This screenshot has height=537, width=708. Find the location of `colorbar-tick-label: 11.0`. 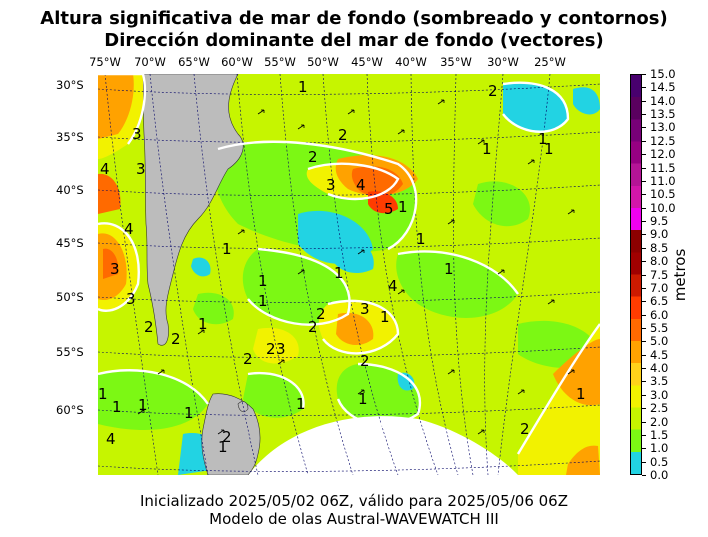

colorbar-tick-label: 11.0 is located at coordinates (663, 180).